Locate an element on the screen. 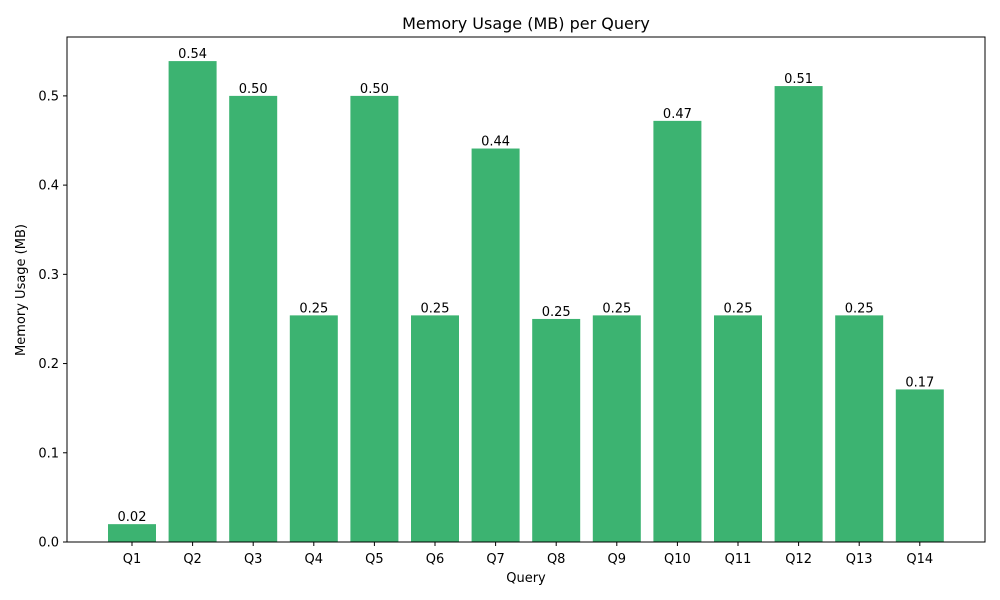  bar-q9 is located at coordinates (616, 428).